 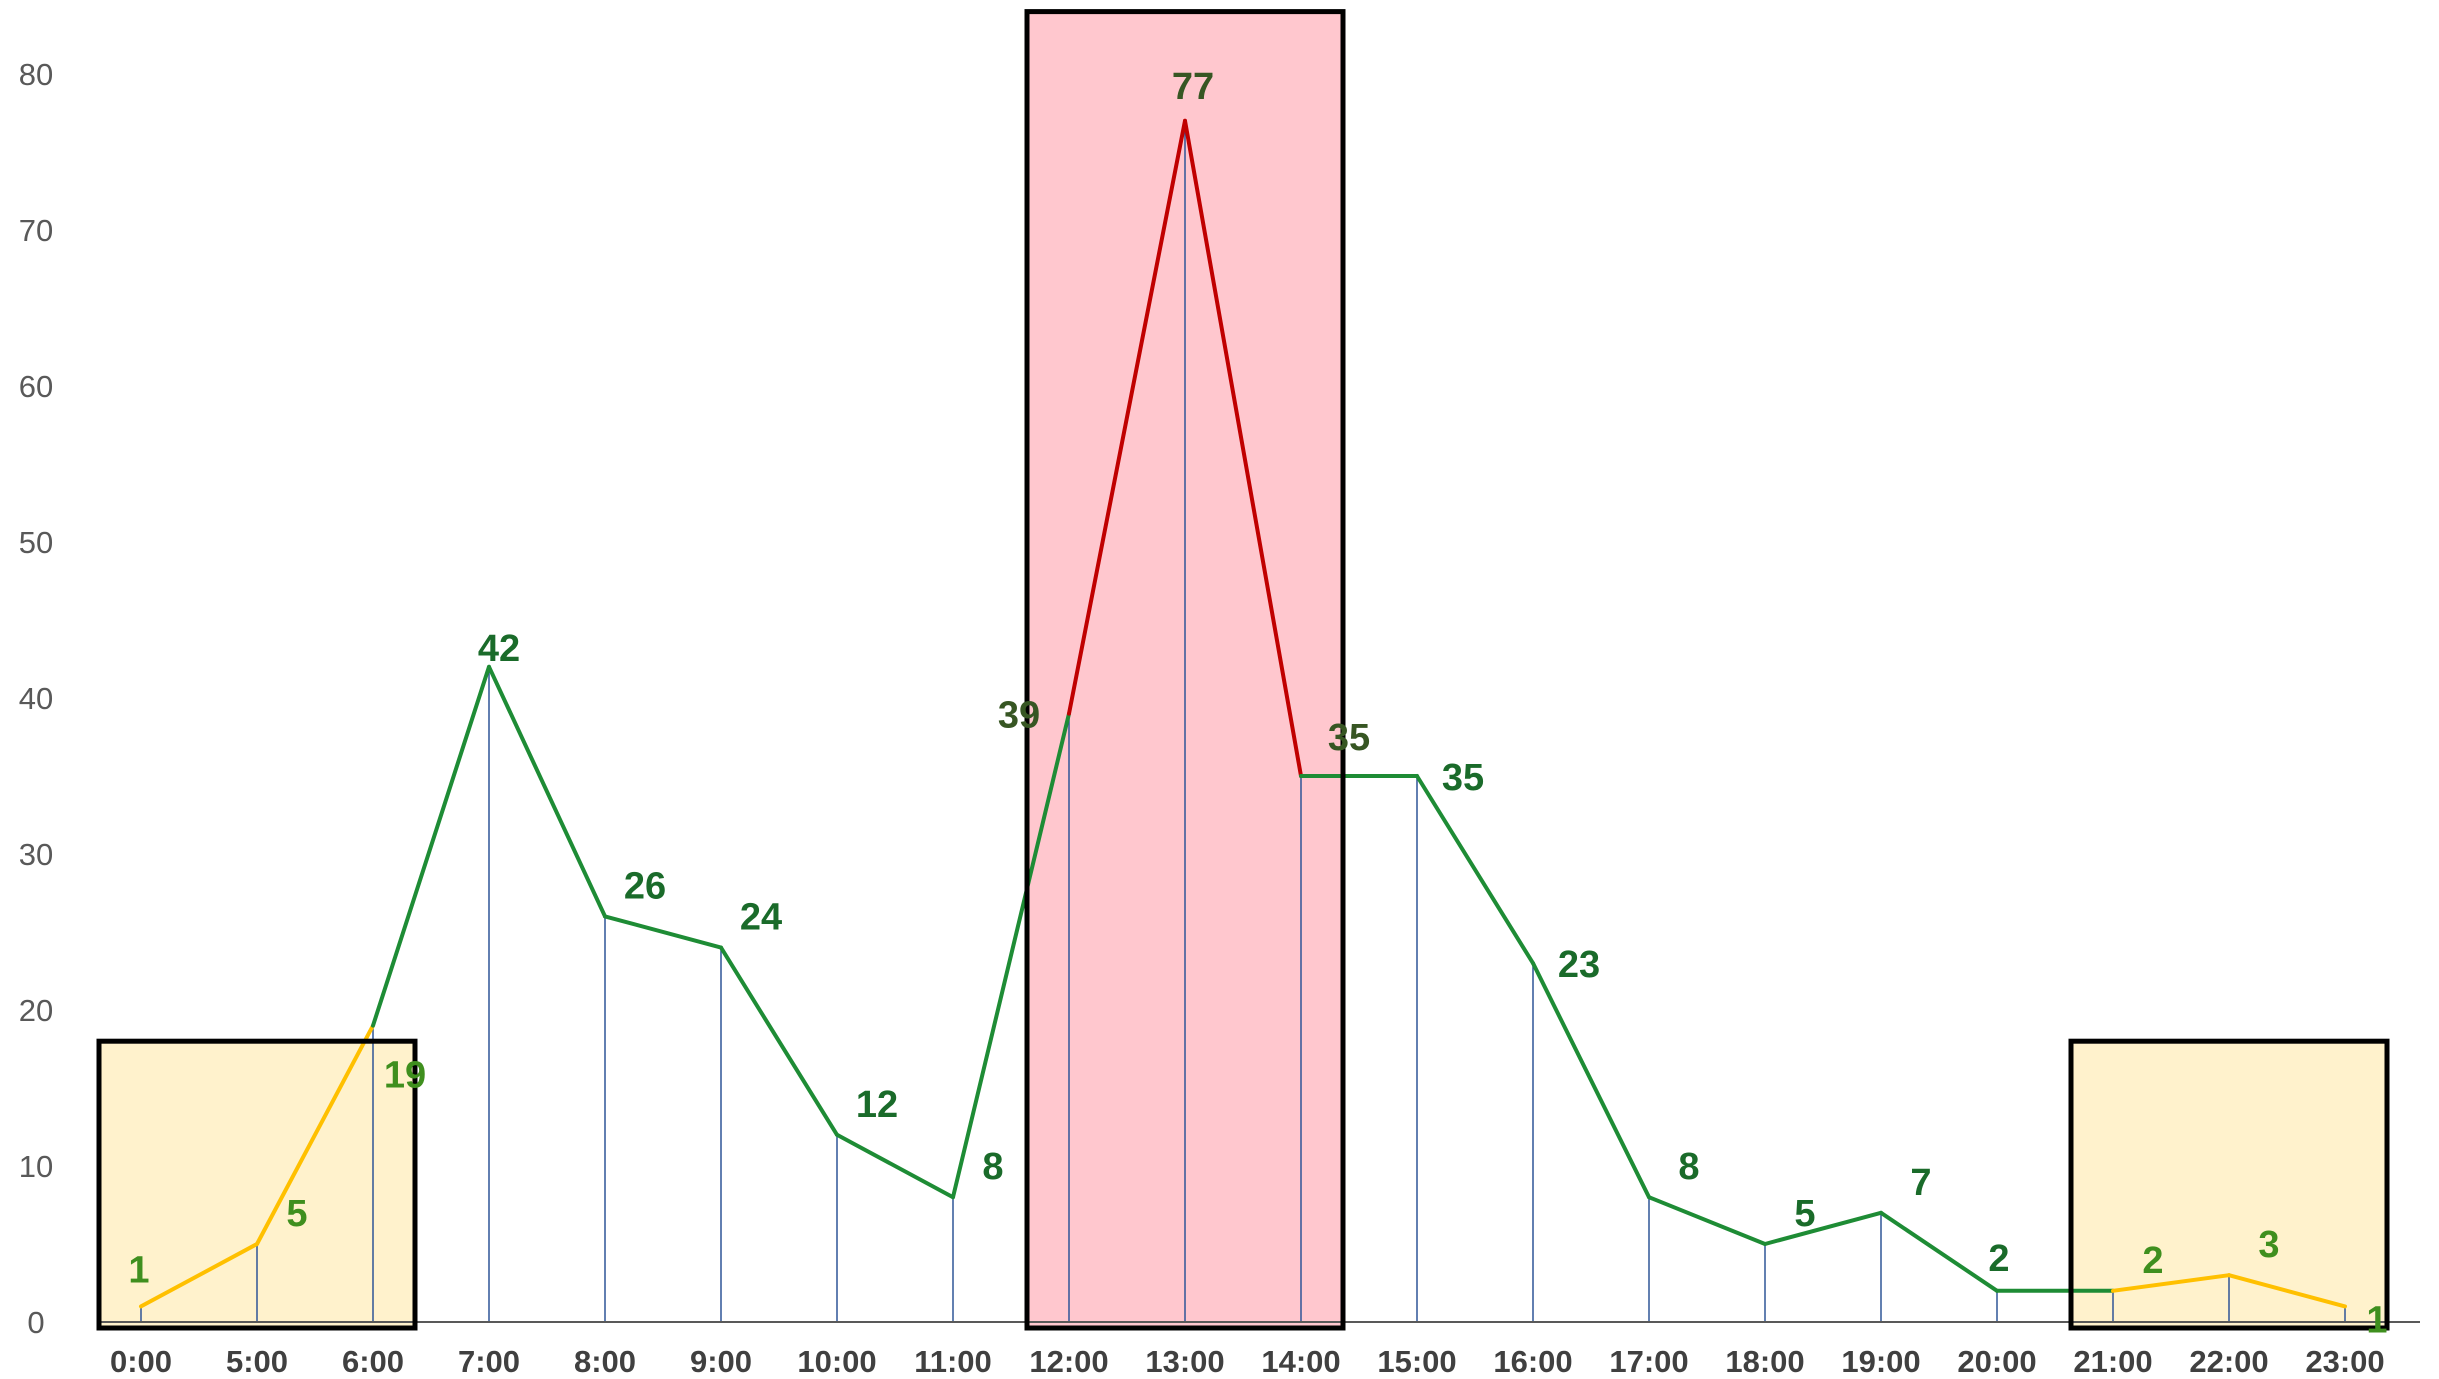 What do you see at coordinates (36, 386) in the screenshot?
I see `y-tick-label: 60` at bounding box center [36, 386].